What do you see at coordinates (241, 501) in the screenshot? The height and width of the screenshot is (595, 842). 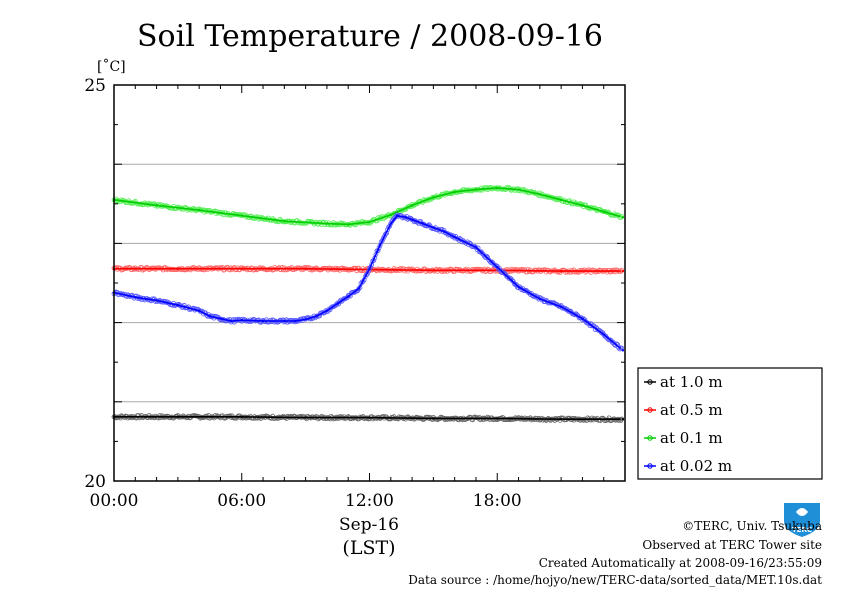 I see `x-tick-label: 06:00` at bounding box center [241, 501].